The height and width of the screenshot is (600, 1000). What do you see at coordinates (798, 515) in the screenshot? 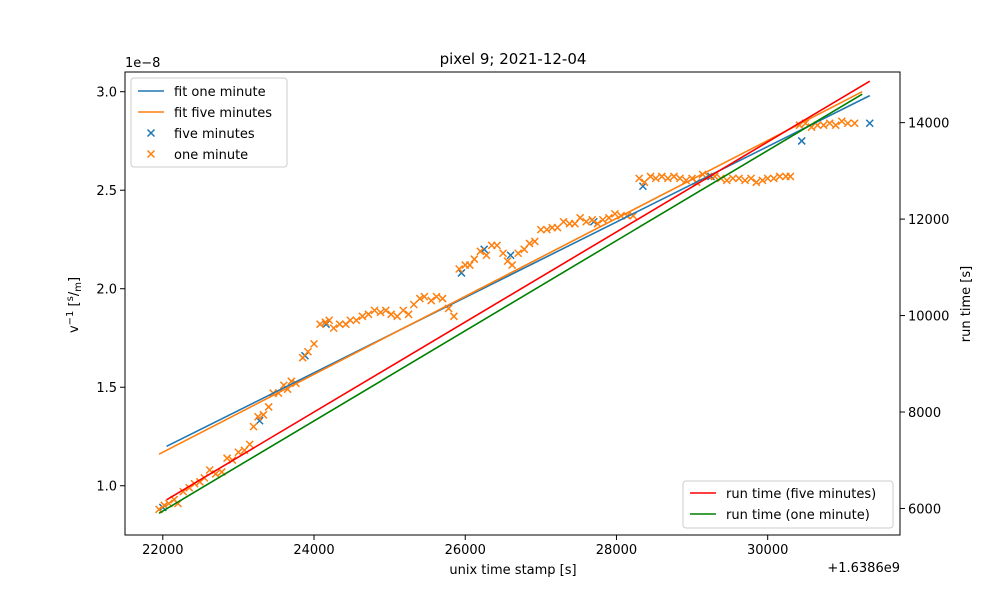
I see `legend-label: run time (one minute)` at bounding box center [798, 515].